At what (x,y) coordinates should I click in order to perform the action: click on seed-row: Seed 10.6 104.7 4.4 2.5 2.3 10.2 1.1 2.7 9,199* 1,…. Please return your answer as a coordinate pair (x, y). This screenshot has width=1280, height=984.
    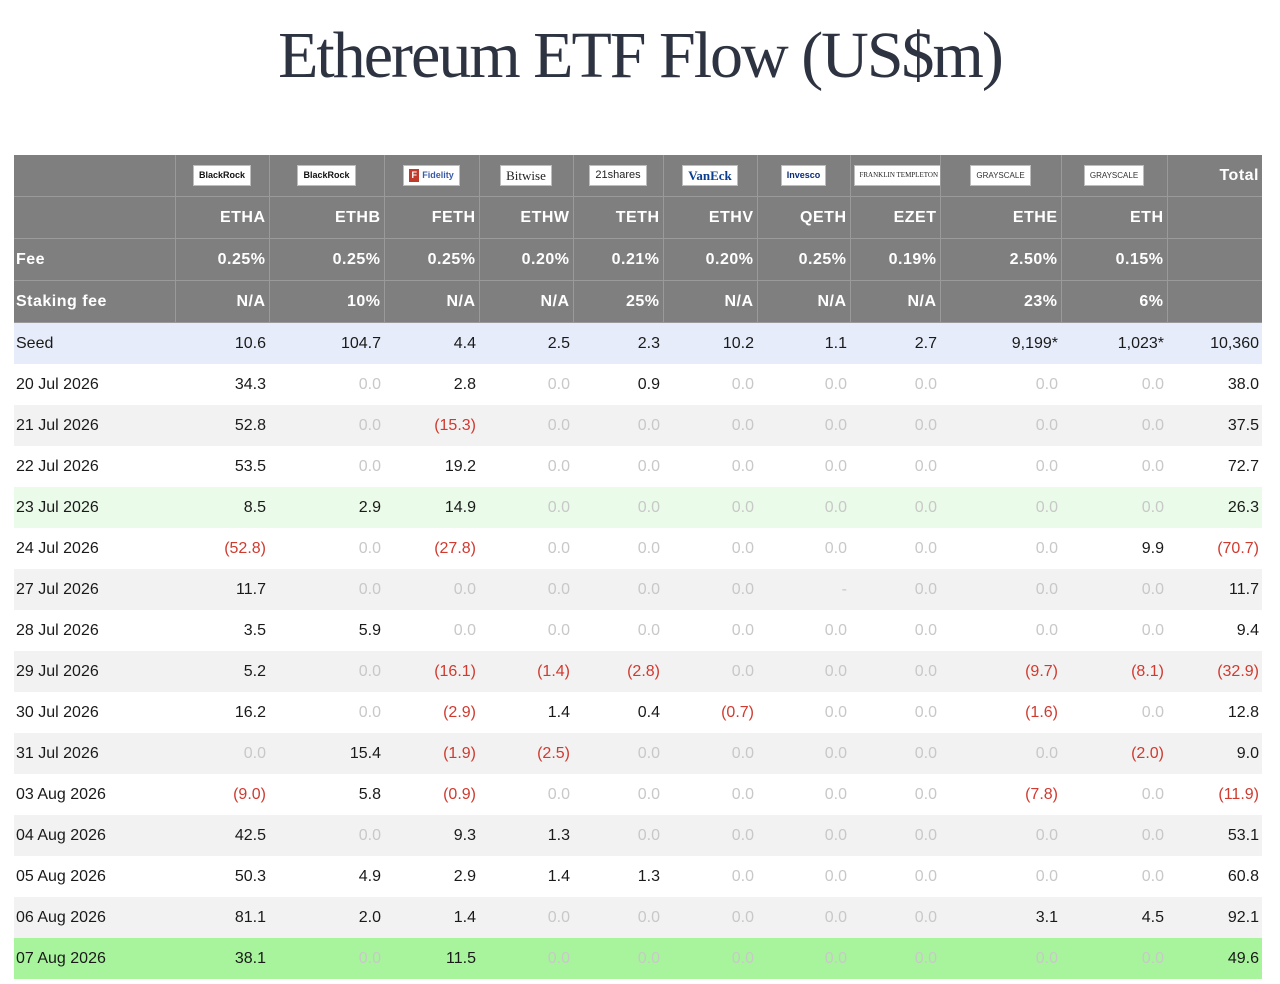
    Looking at the image, I should click on (638, 343).